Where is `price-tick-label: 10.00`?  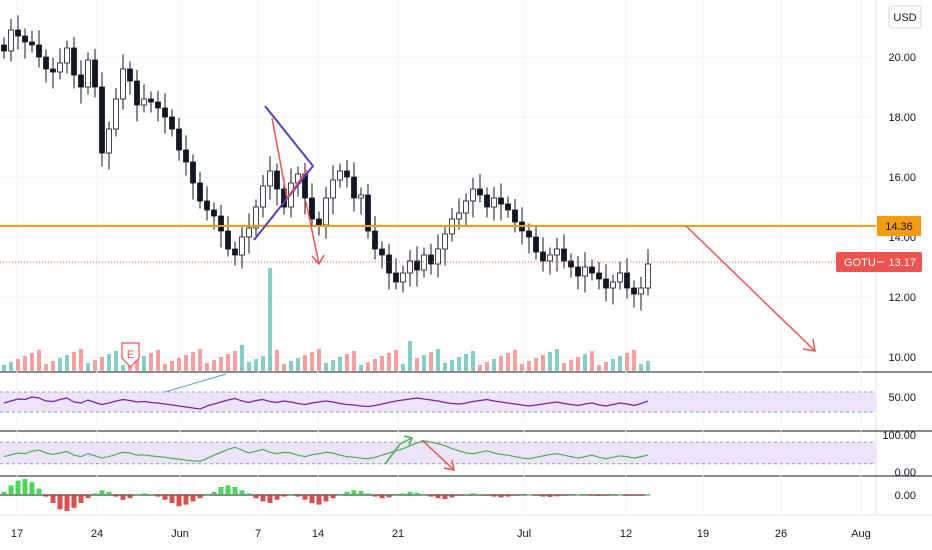 price-tick-label: 10.00 is located at coordinates (902, 358).